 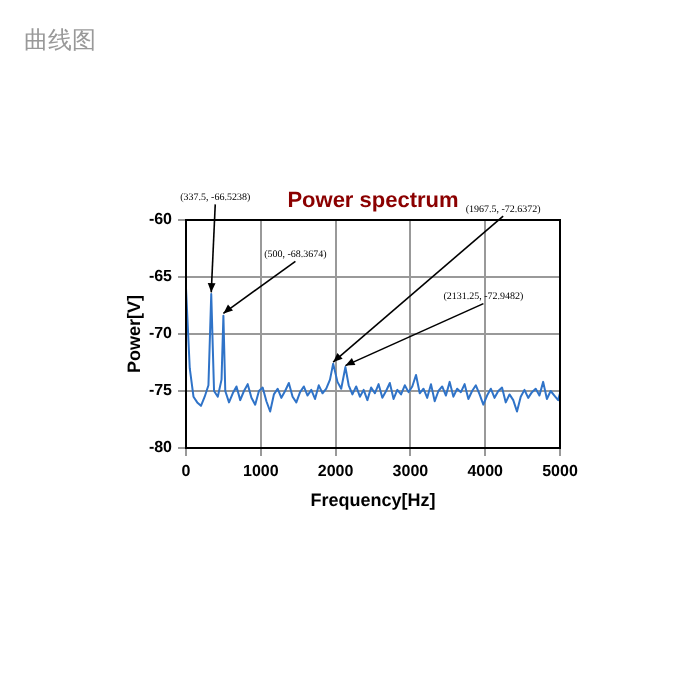 What do you see at coordinates (161, 390) in the screenshot?
I see `y-tick-label: -75` at bounding box center [161, 390].